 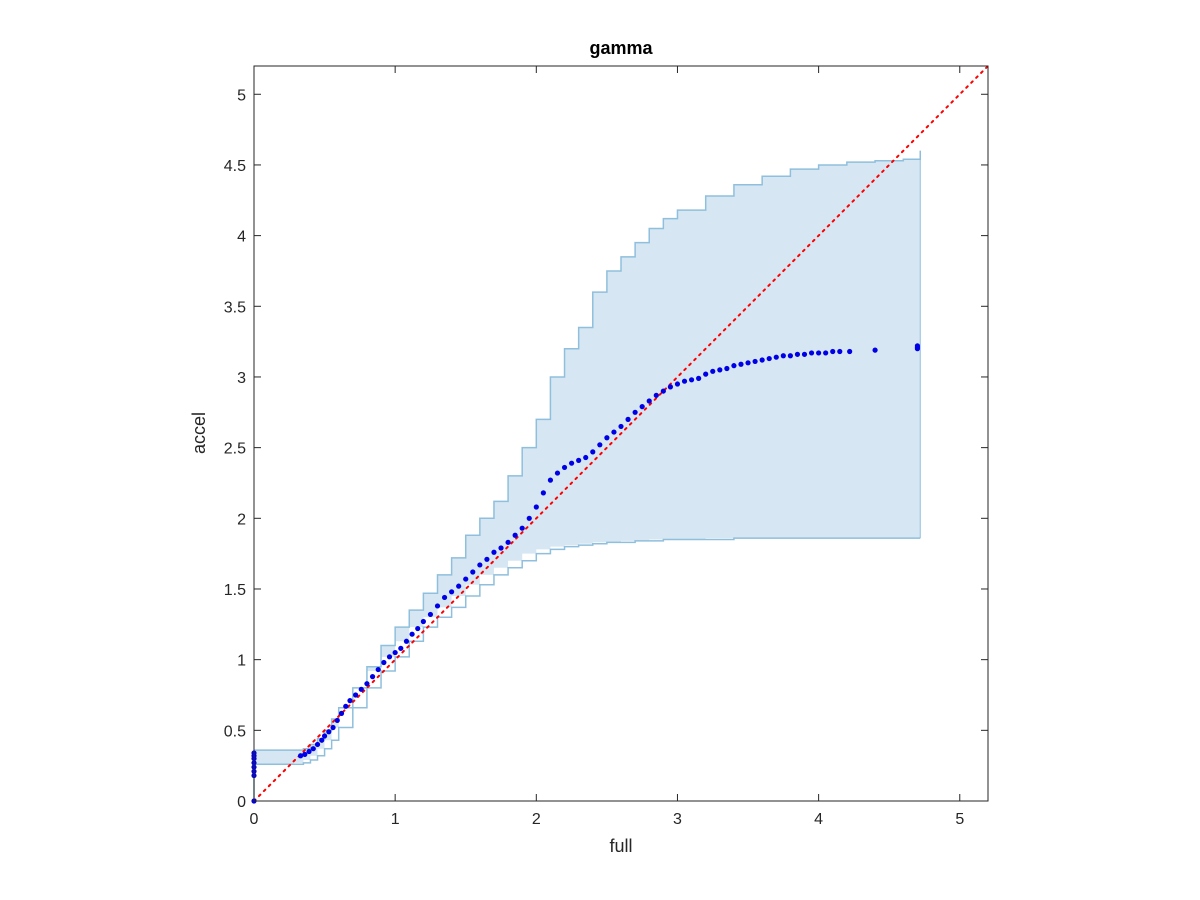 What do you see at coordinates (818, 819) in the screenshot?
I see `x-tick-label: 4` at bounding box center [818, 819].